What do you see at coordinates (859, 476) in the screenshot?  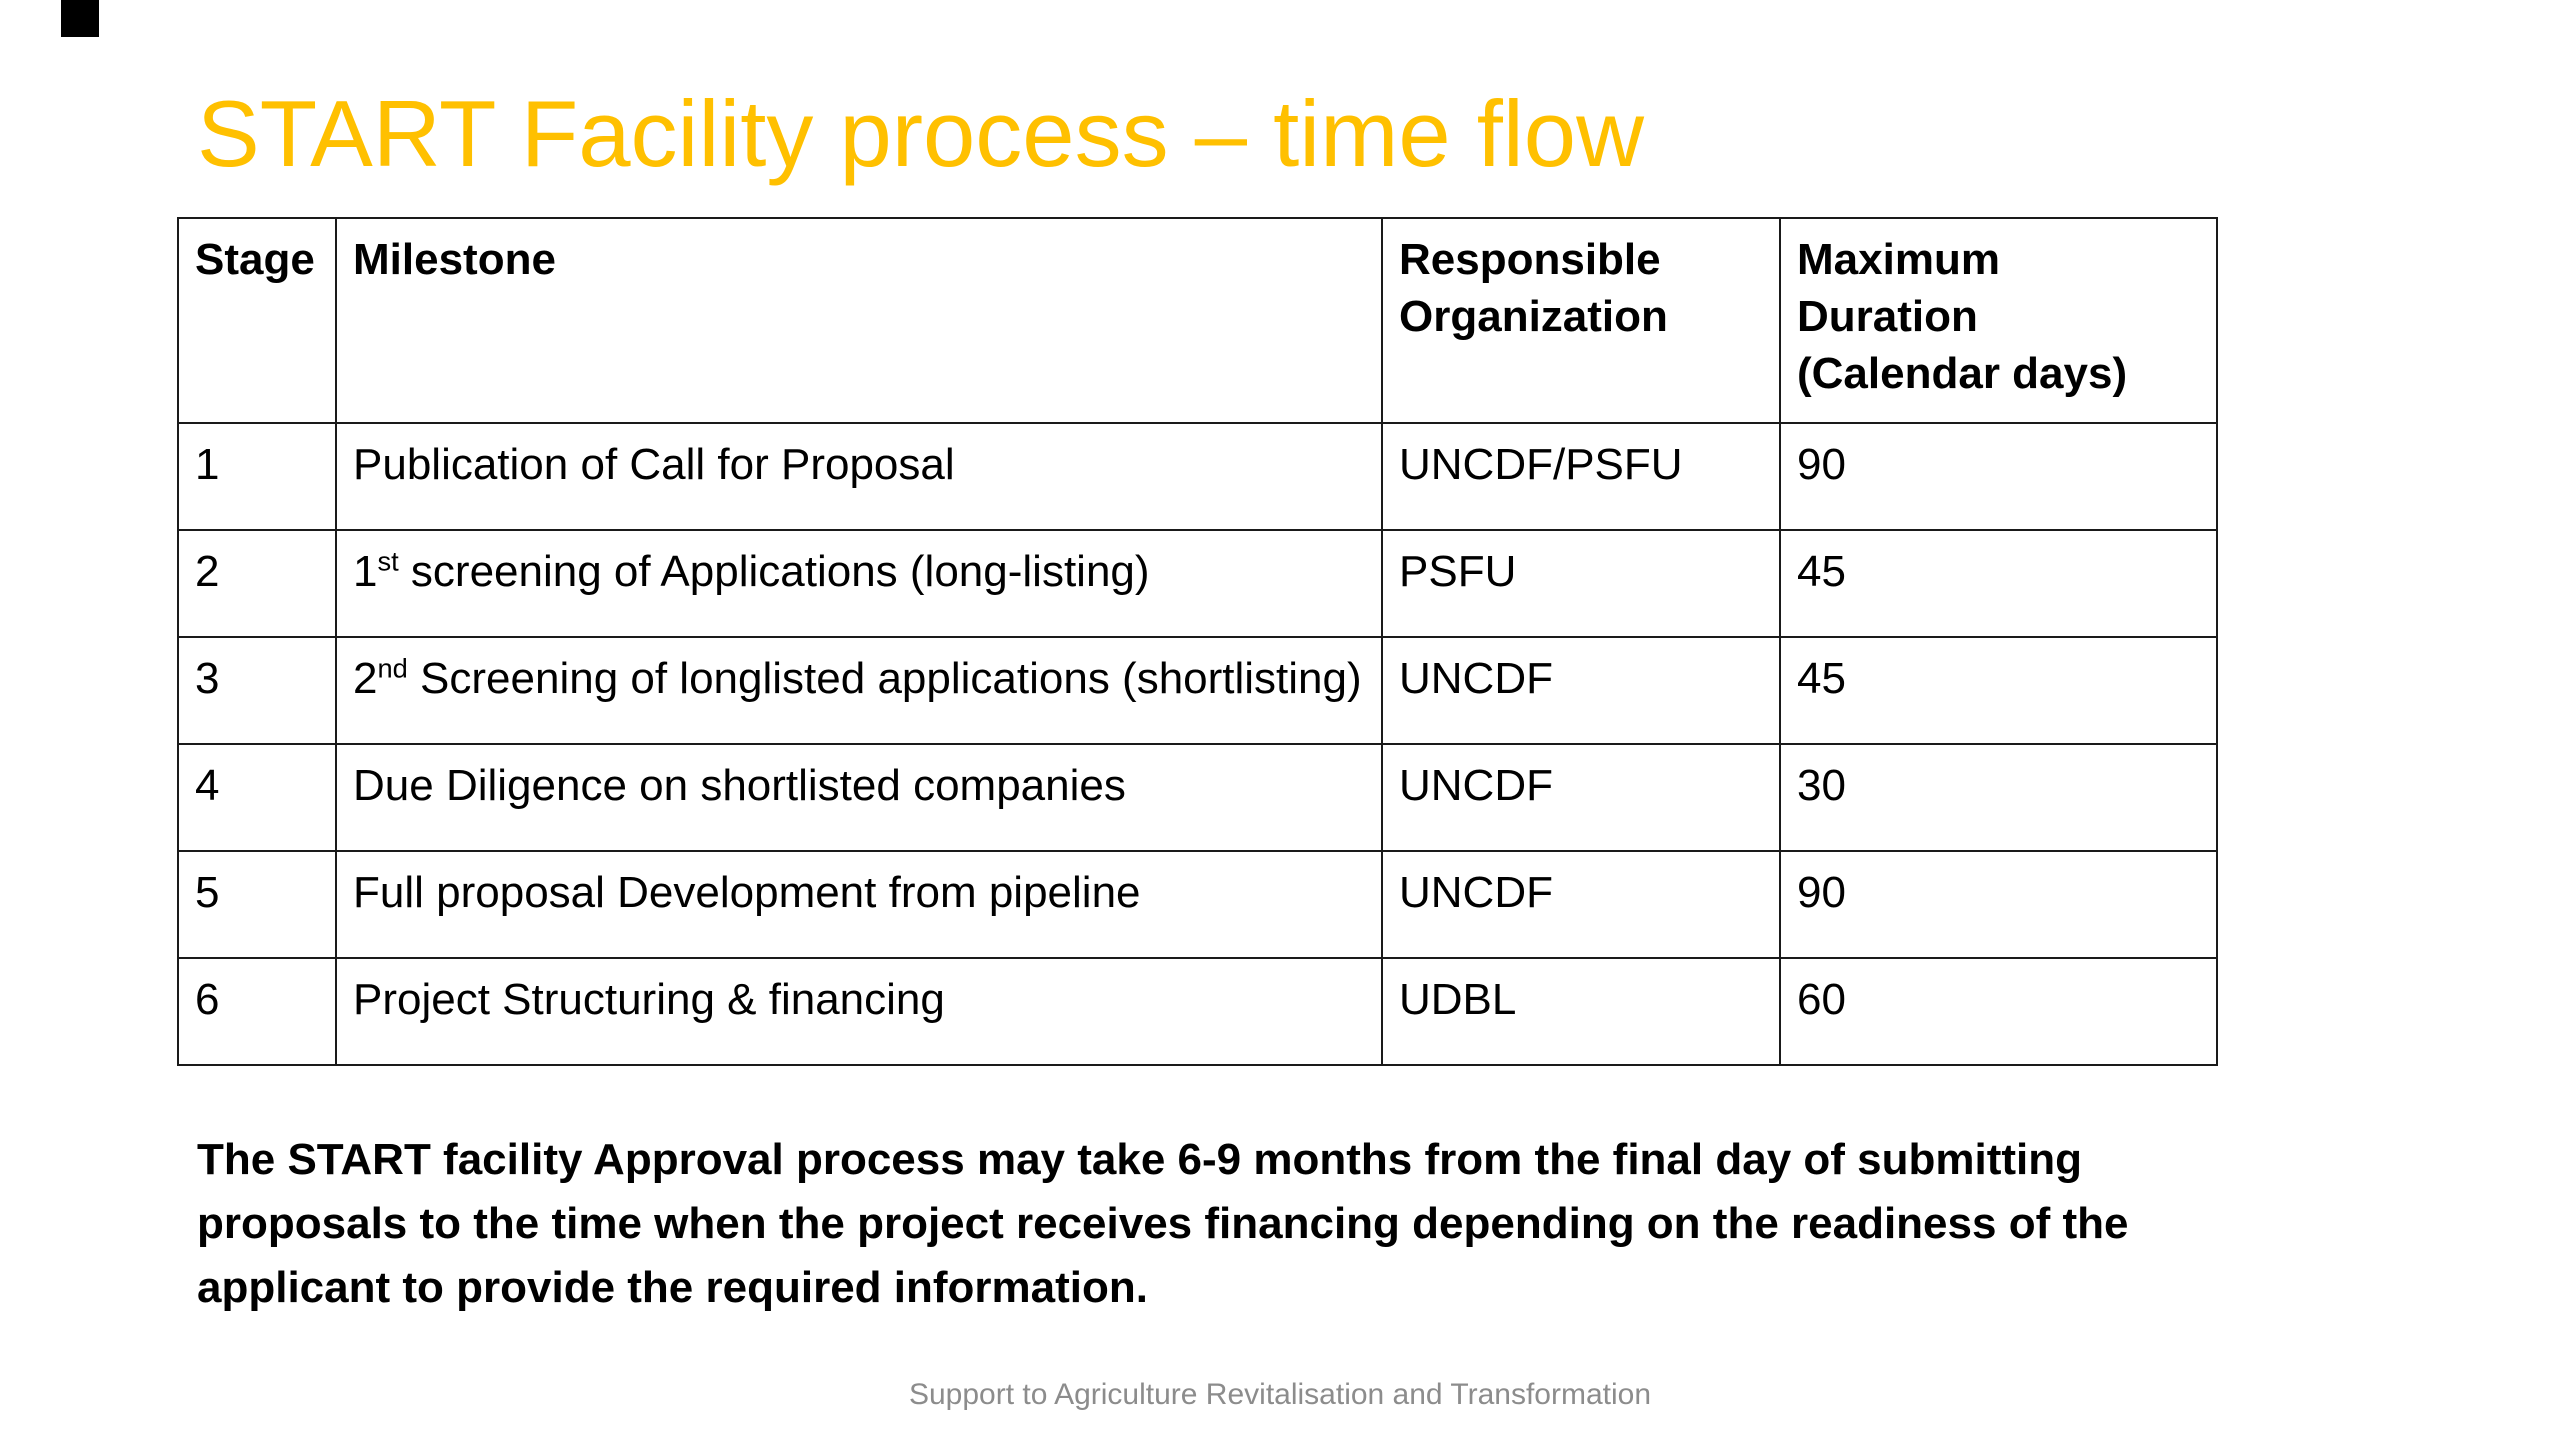 I see `milestone-cell: Publication of Call for Proposal` at bounding box center [859, 476].